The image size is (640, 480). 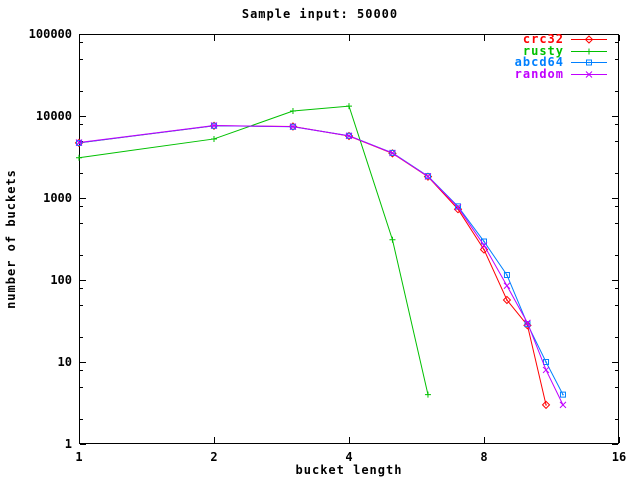 What do you see at coordinates (543, 39) in the screenshot?
I see `legend-label-crc32: crc32` at bounding box center [543, 39].